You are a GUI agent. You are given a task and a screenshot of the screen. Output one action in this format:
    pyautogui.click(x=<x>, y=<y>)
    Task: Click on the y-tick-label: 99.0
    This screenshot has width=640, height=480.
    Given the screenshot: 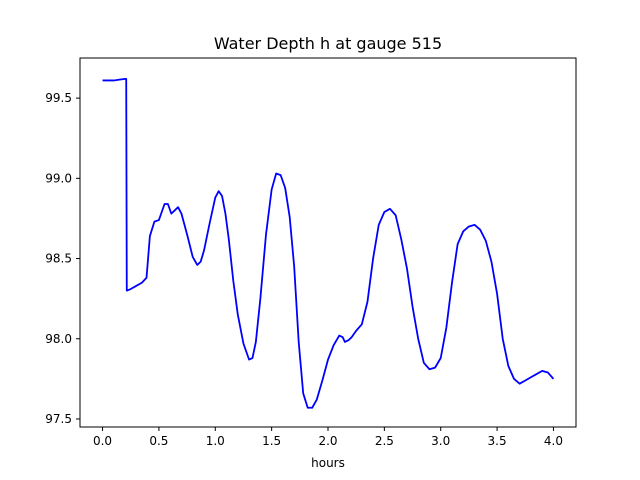 What is the action you would take?
    pyautogui.click(x=58, y=178)
    